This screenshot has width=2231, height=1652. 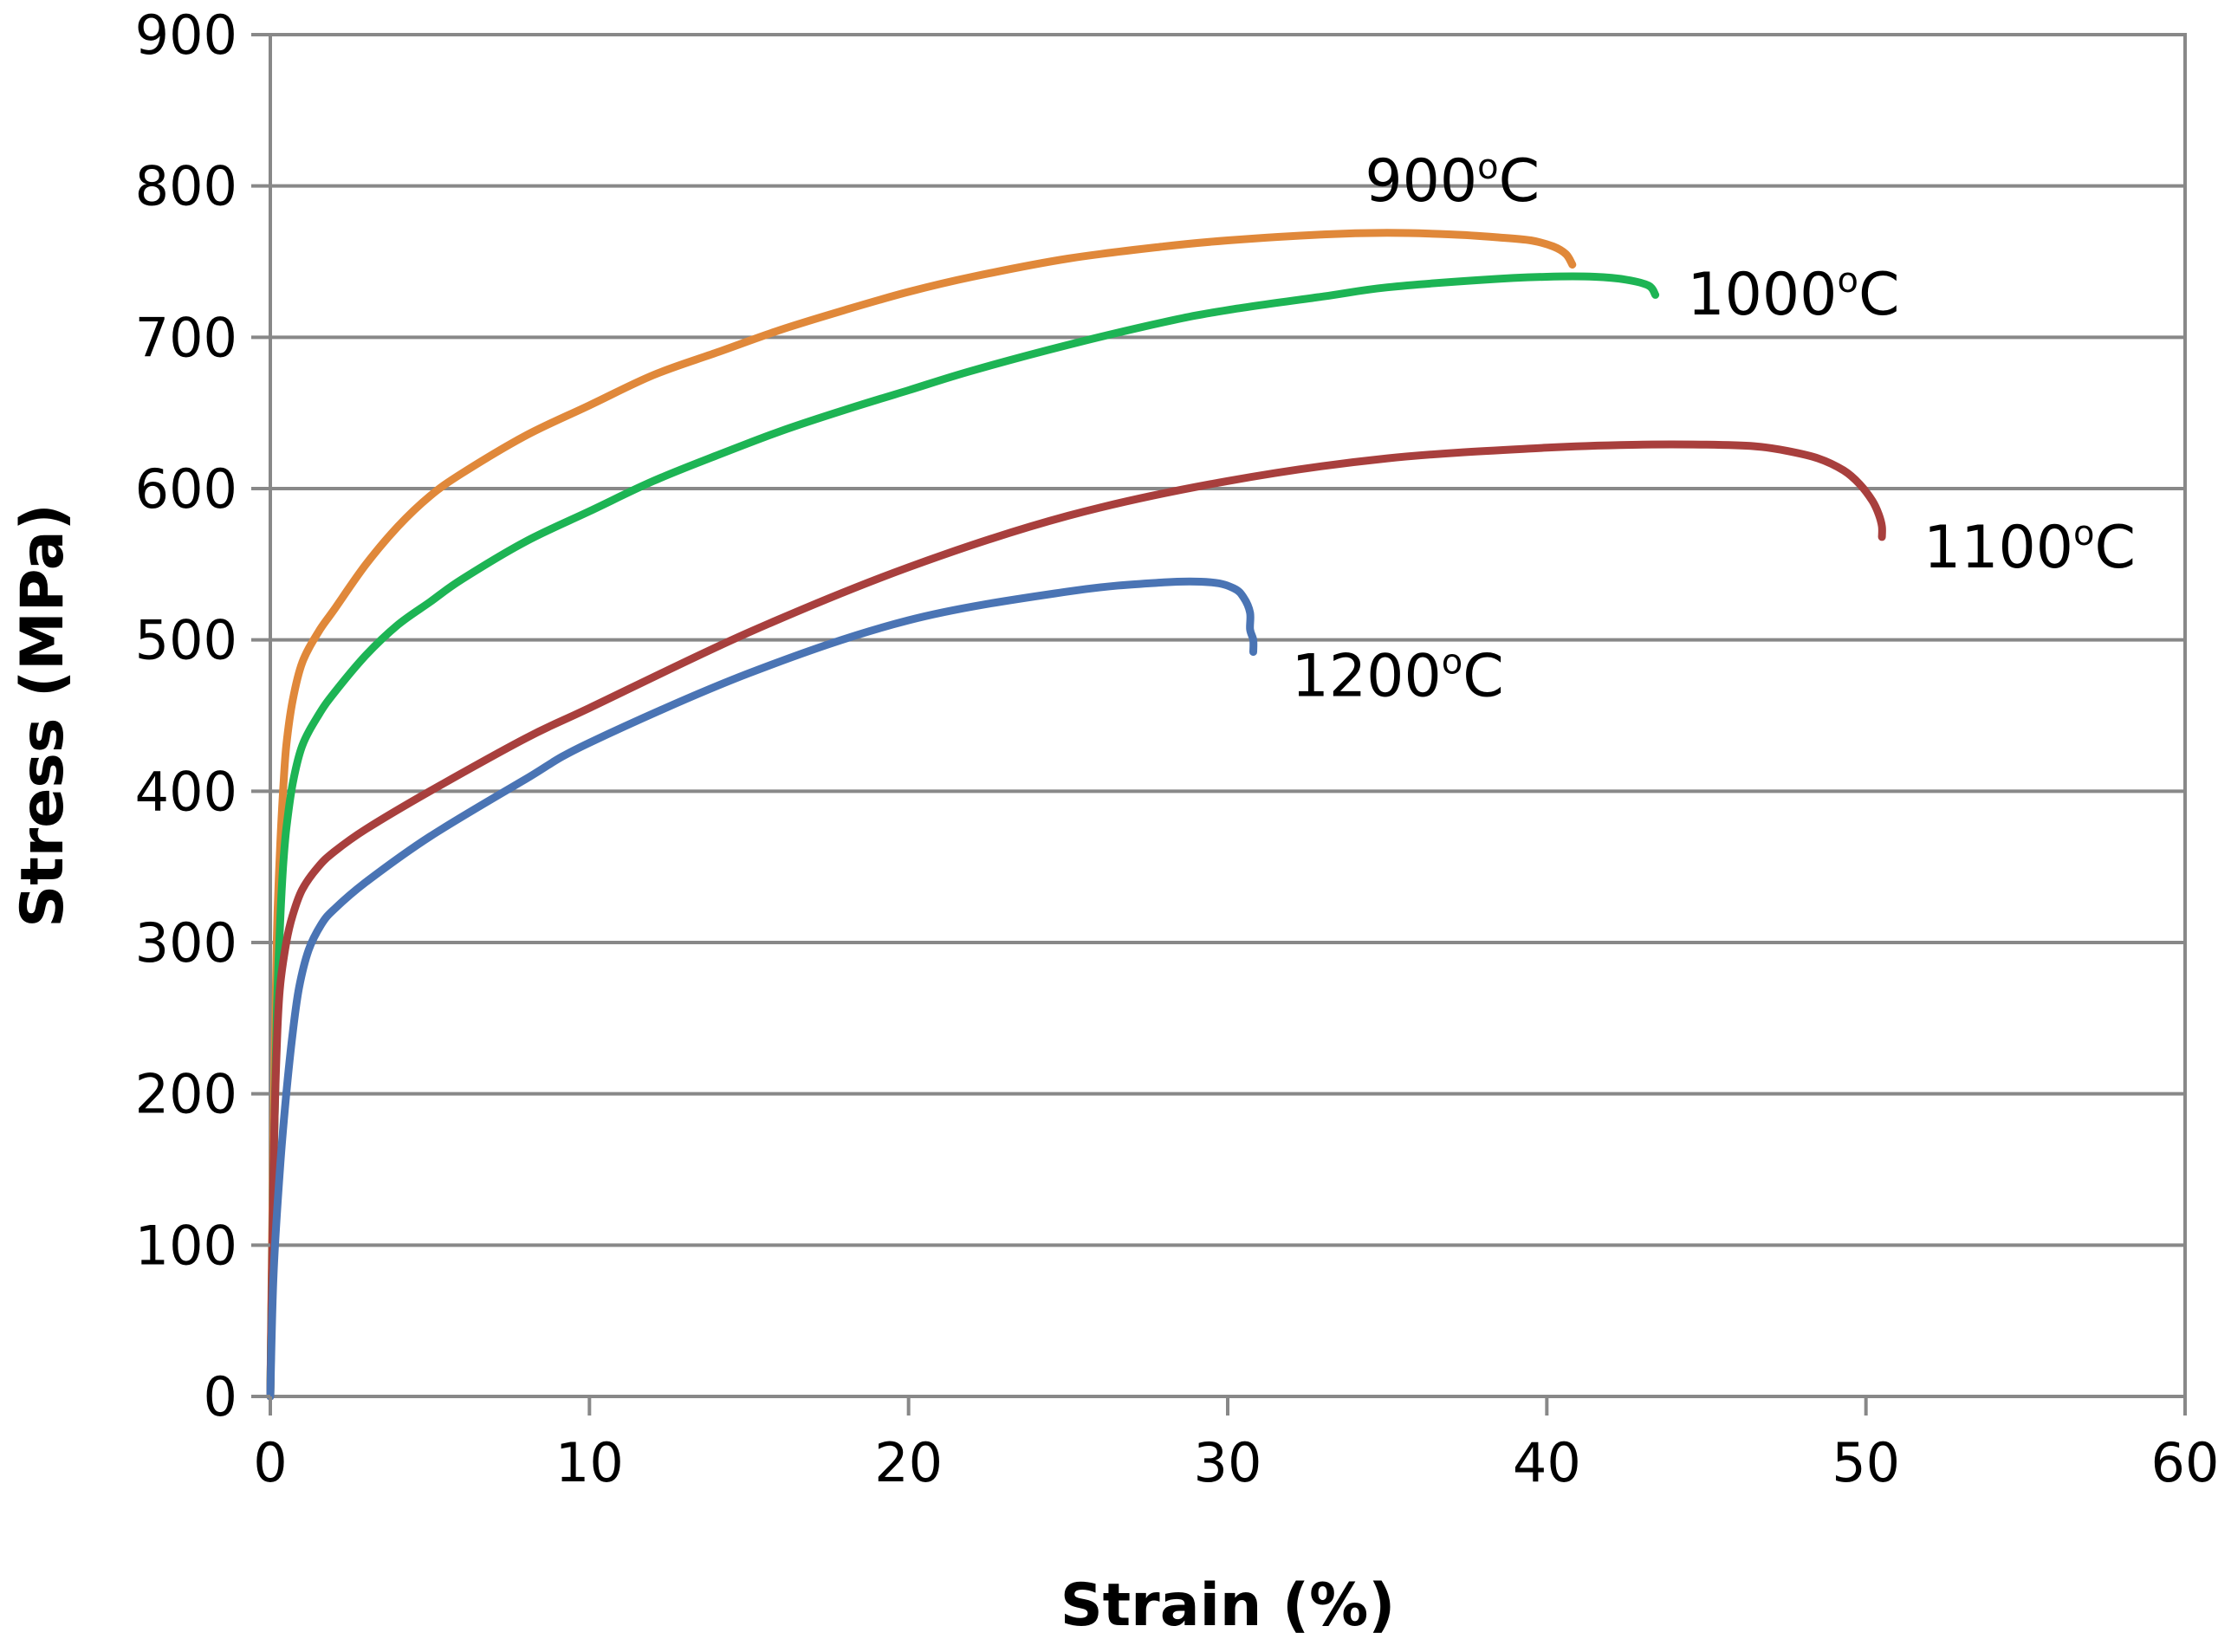 What do you see at coordinates (1452, 181) in the screenshot?
I see `series-label-900C: 900oC` at bounding box center [1452, 181].